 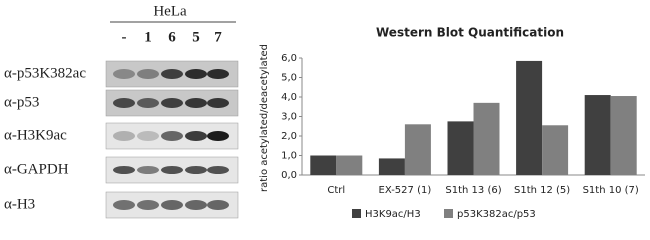 I want to click on row-label: α-p53K382ac, so click(x=45, y=73).